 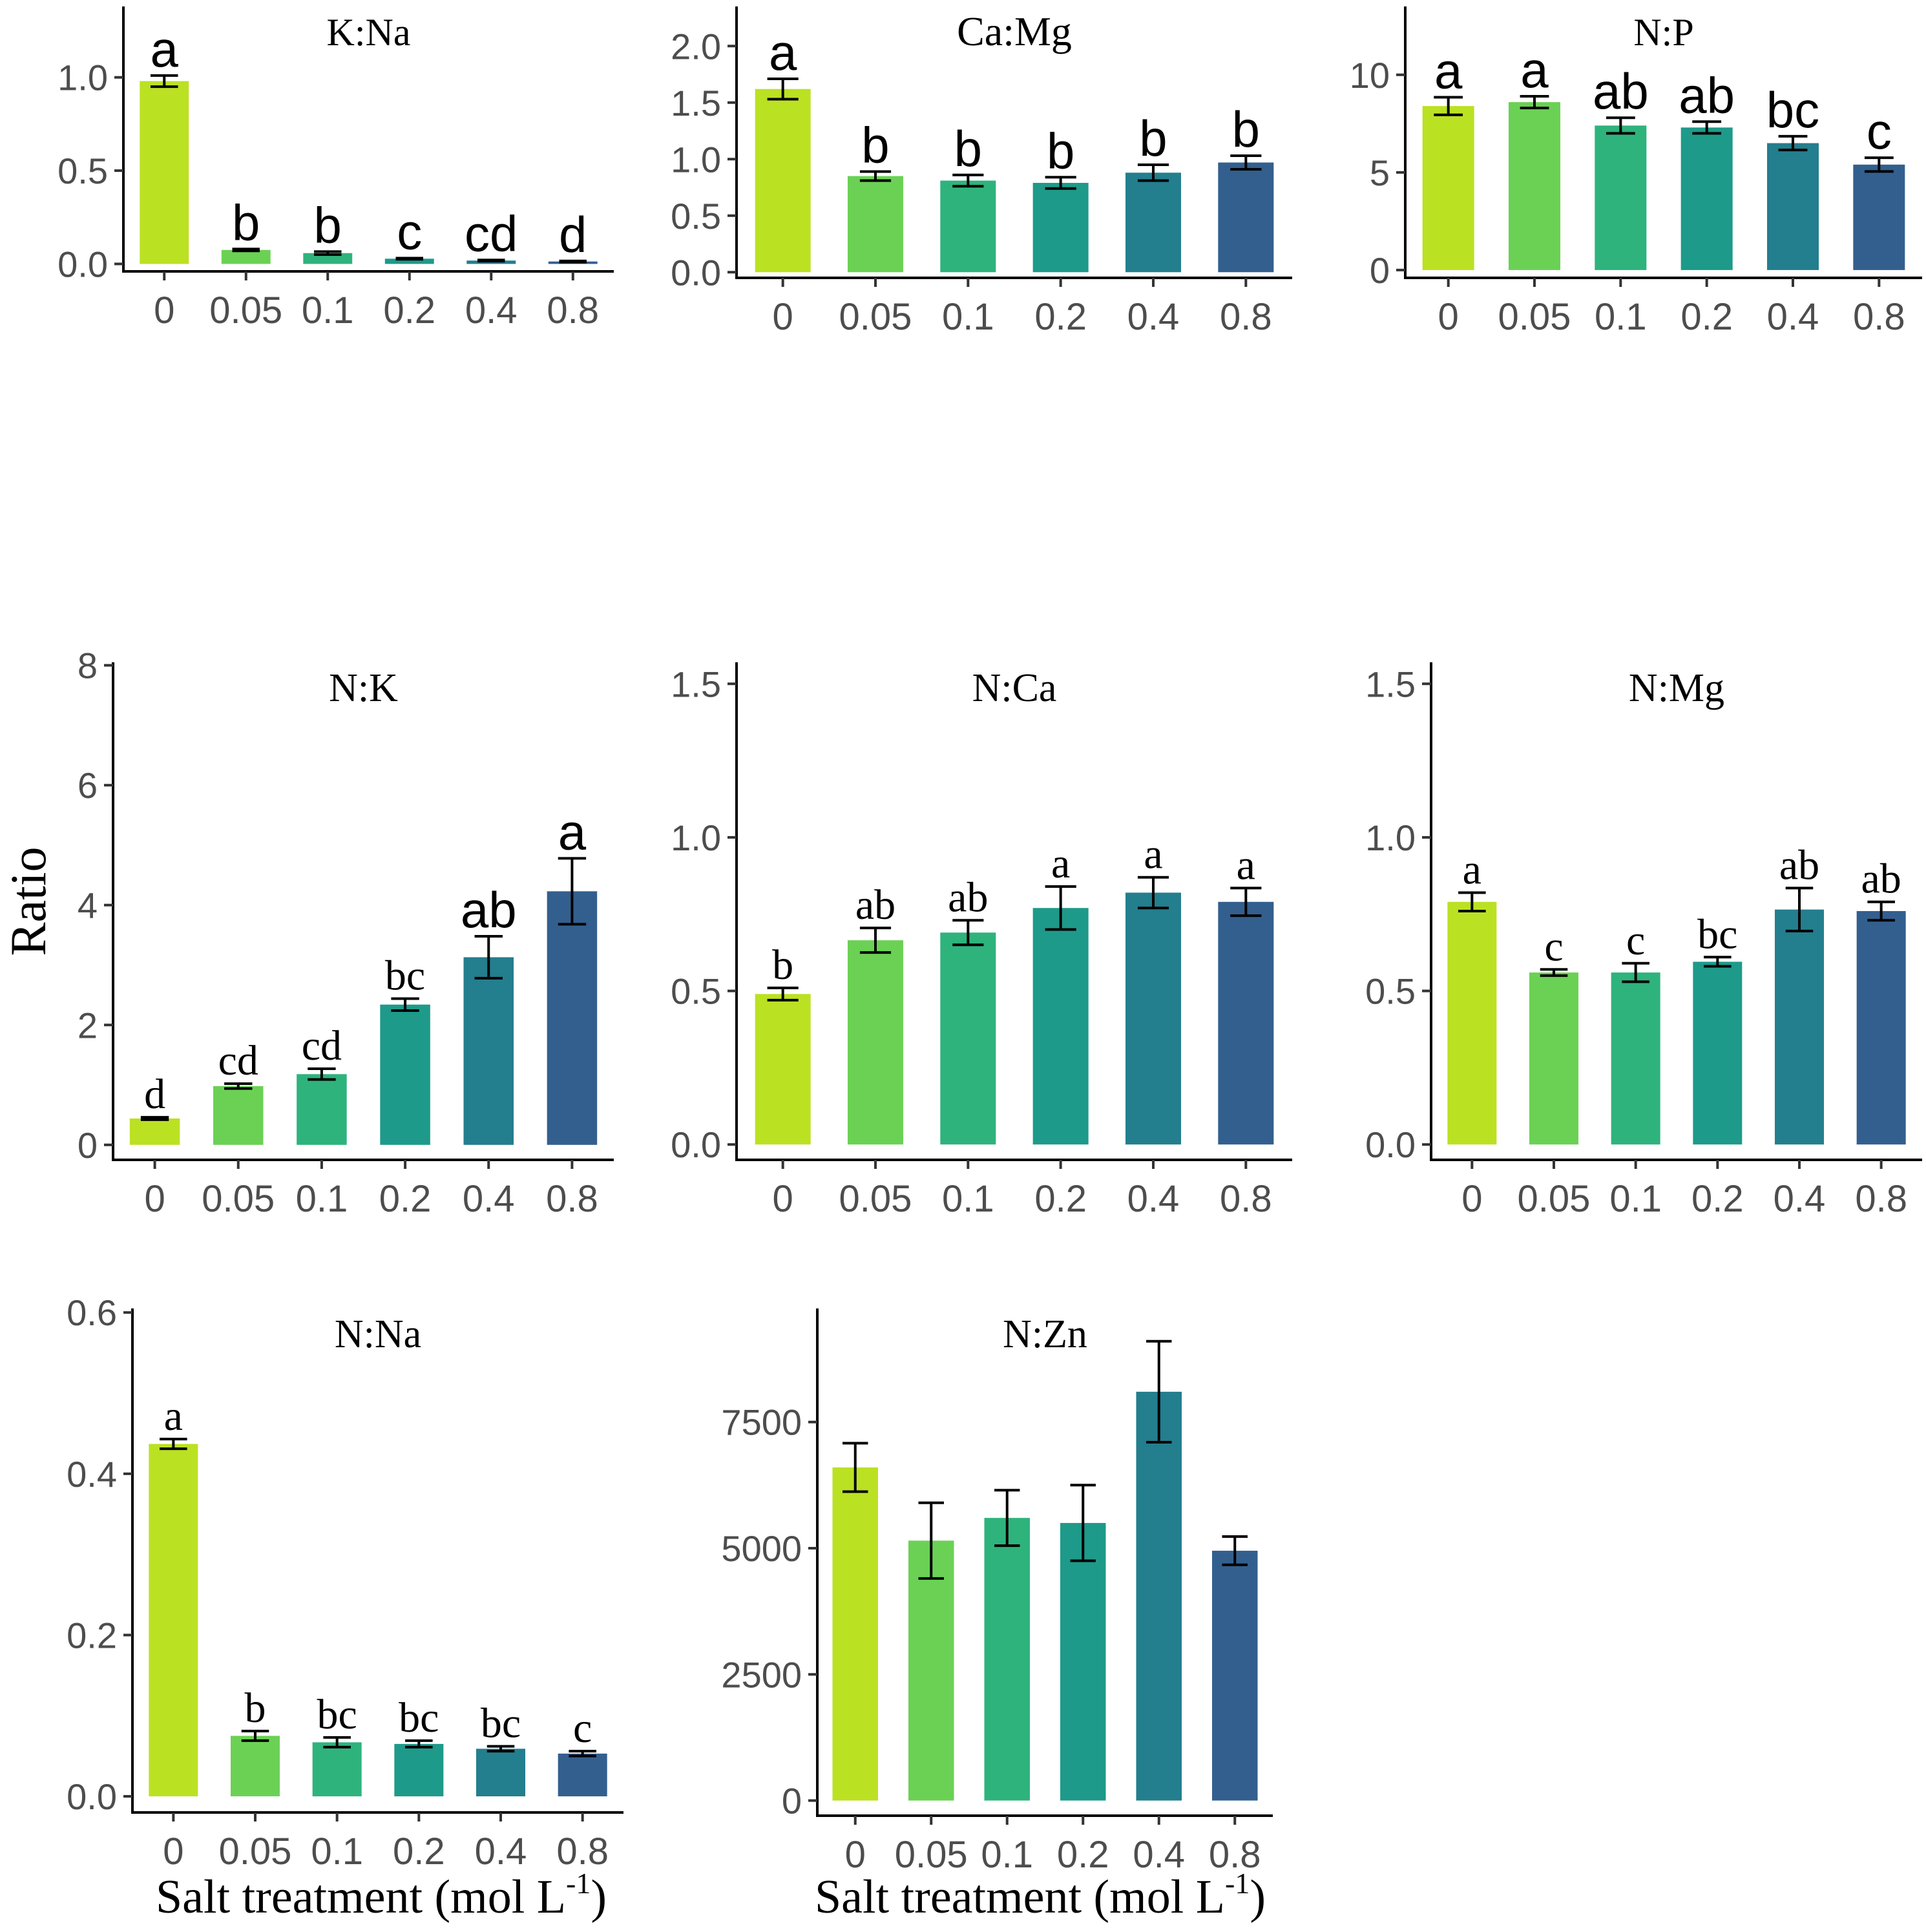 I want to click on y-tick-label: 5, so click(x=1380, y=173).